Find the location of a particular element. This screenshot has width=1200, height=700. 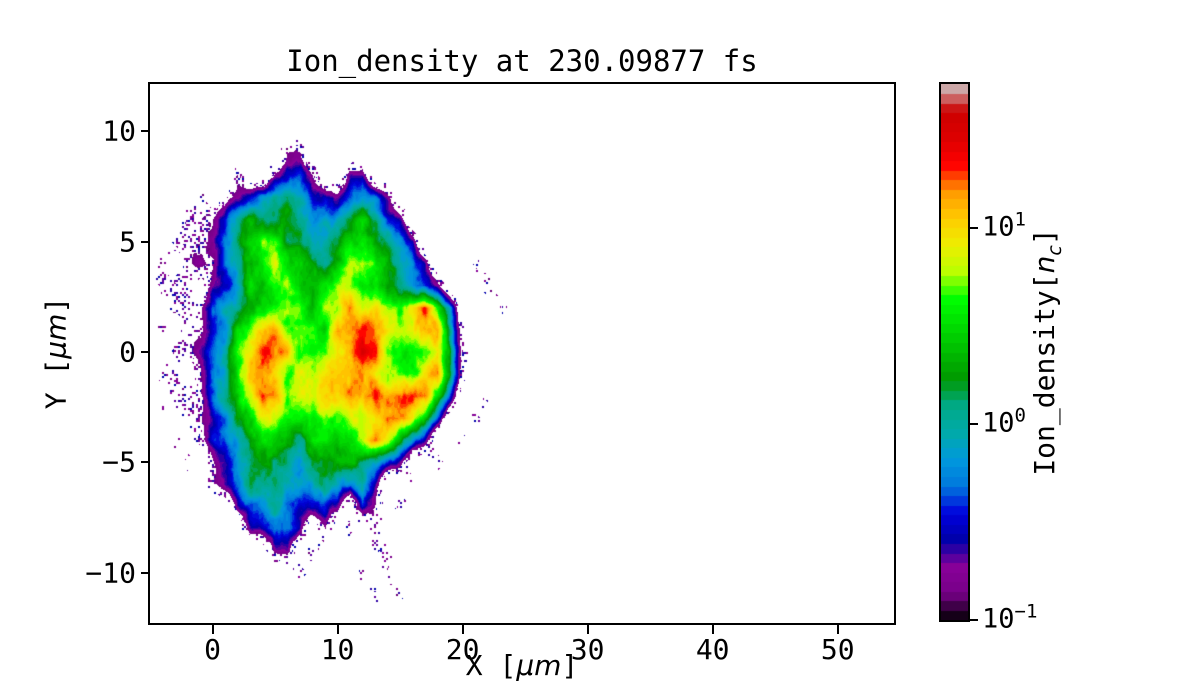

colorbar-tick-exponent: 1 is located at coordinates (1020, 218).